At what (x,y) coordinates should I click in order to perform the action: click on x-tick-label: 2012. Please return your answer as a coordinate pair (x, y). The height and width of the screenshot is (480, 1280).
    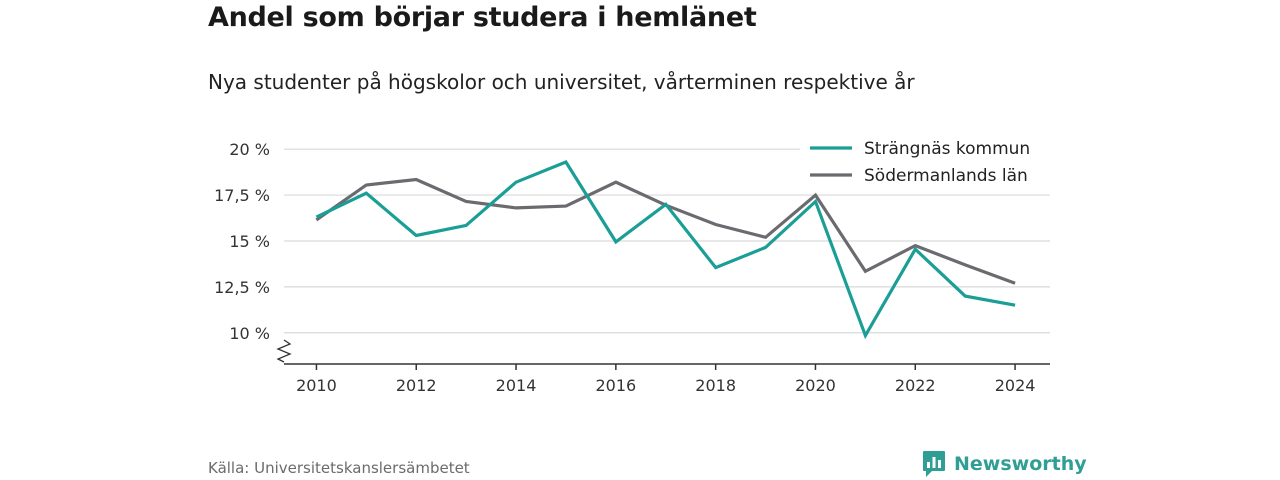
    Looking at the image, I should click on (416, 385).